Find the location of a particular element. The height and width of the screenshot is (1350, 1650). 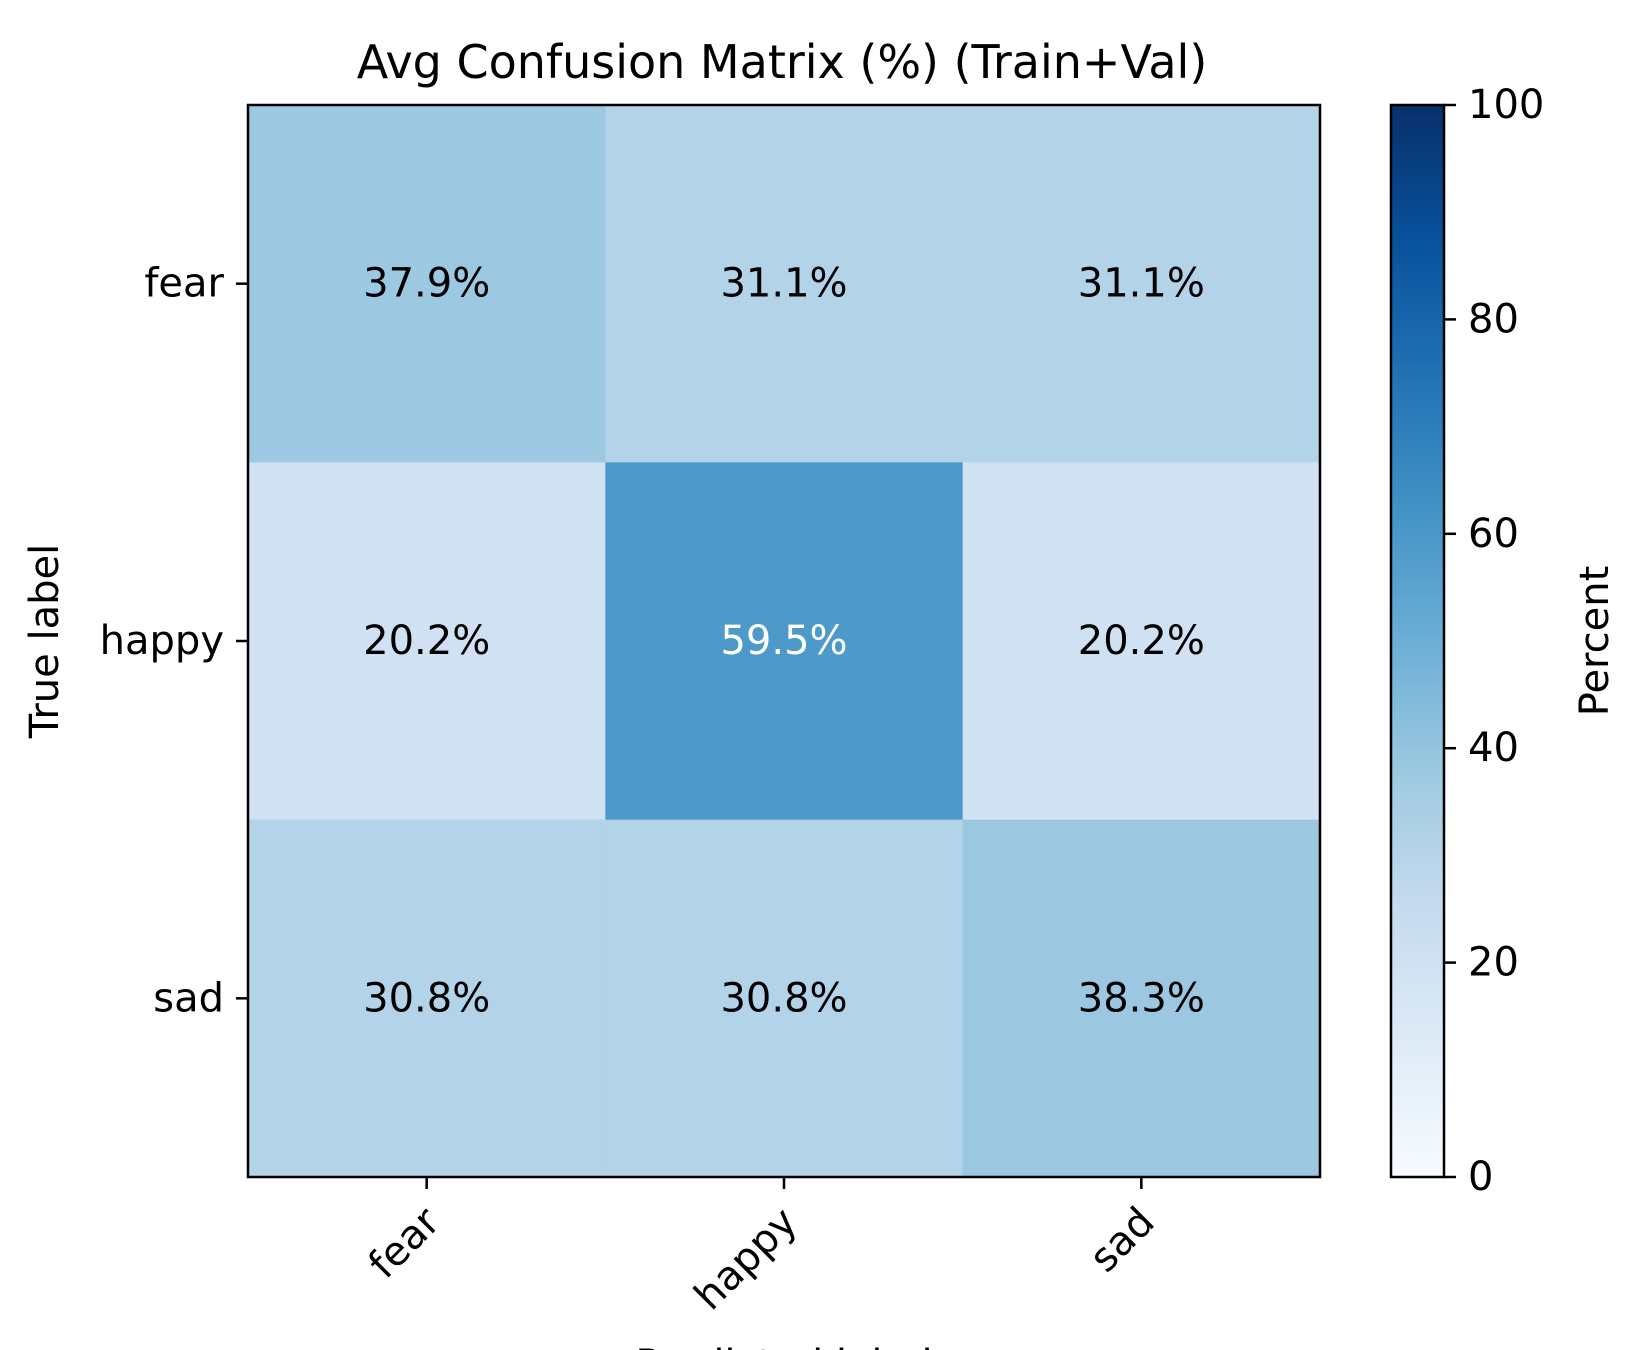

colorbar-tick-label: 0 is located at coordinates (1480, 1177).